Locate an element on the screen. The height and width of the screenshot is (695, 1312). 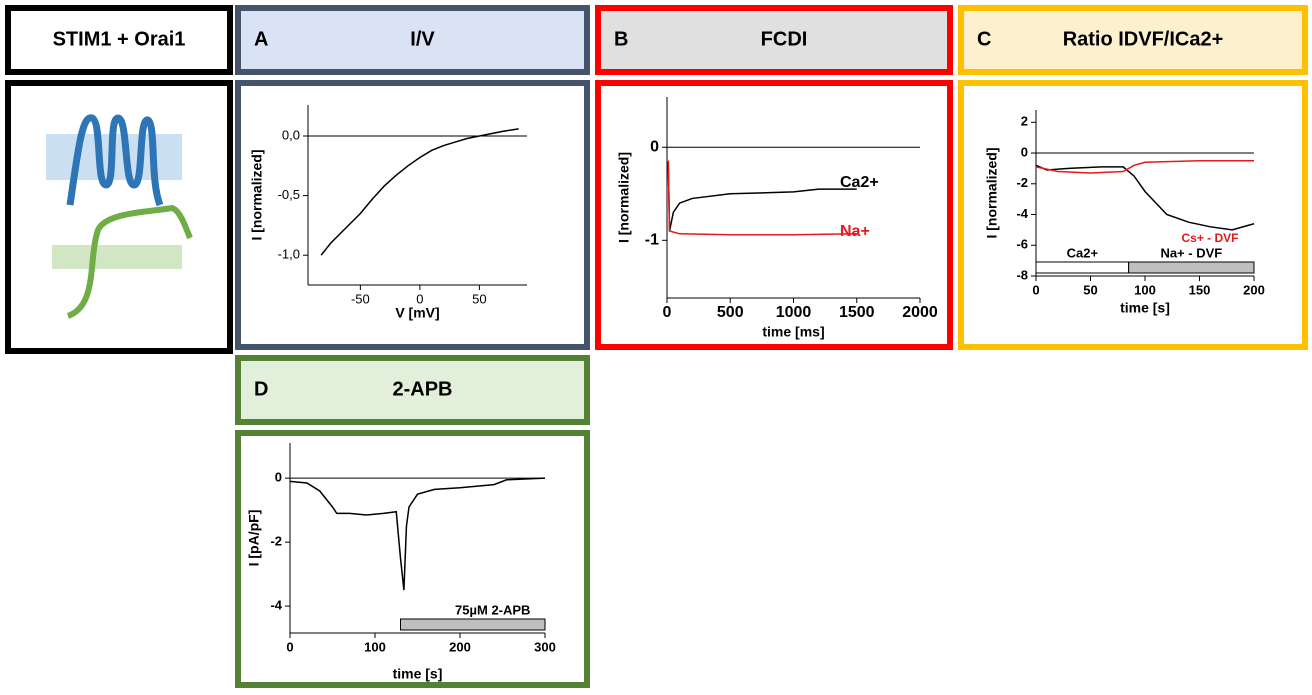
panel-letter: A is located at coordinates (261, 39).